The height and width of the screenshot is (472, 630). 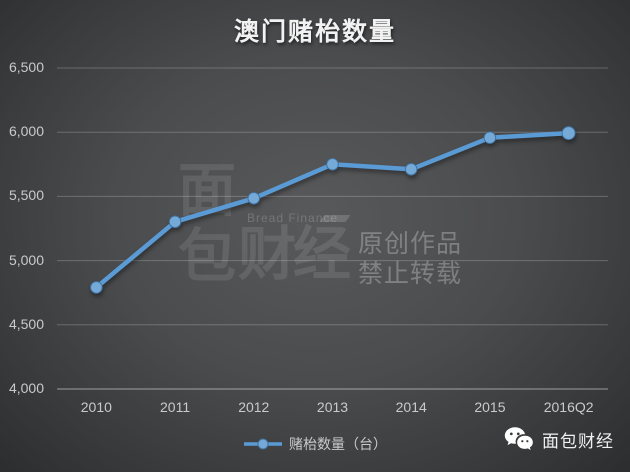 What do you see at coordinates (263, 444) in the screenshot?
I see `legend-line-marker-icon` at bounding box center [263, 444].